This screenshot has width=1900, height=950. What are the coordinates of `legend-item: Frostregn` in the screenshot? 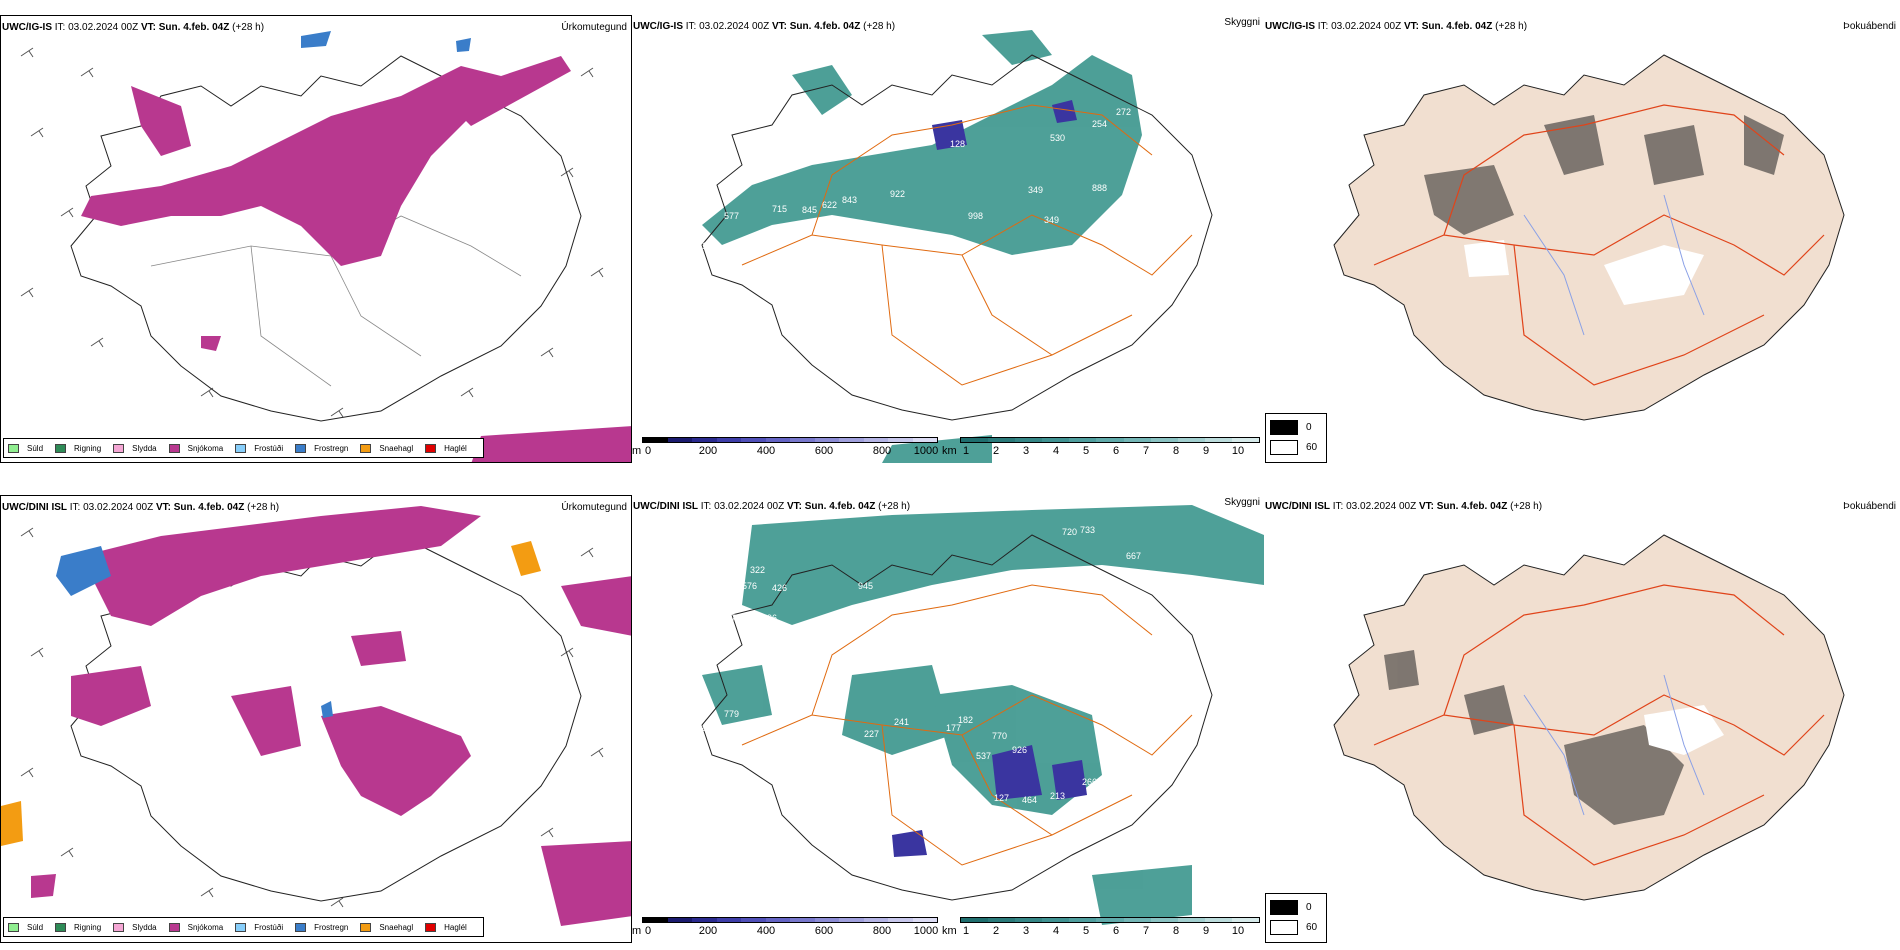 It's located at (322, 927).